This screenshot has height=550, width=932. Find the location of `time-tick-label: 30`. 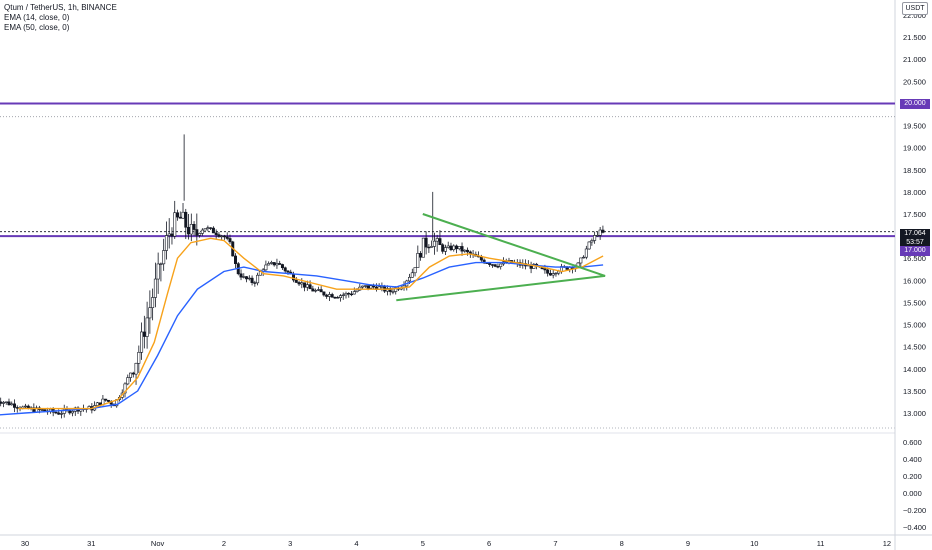

time-tick-label: 30 is located at coordinates (25, 543).